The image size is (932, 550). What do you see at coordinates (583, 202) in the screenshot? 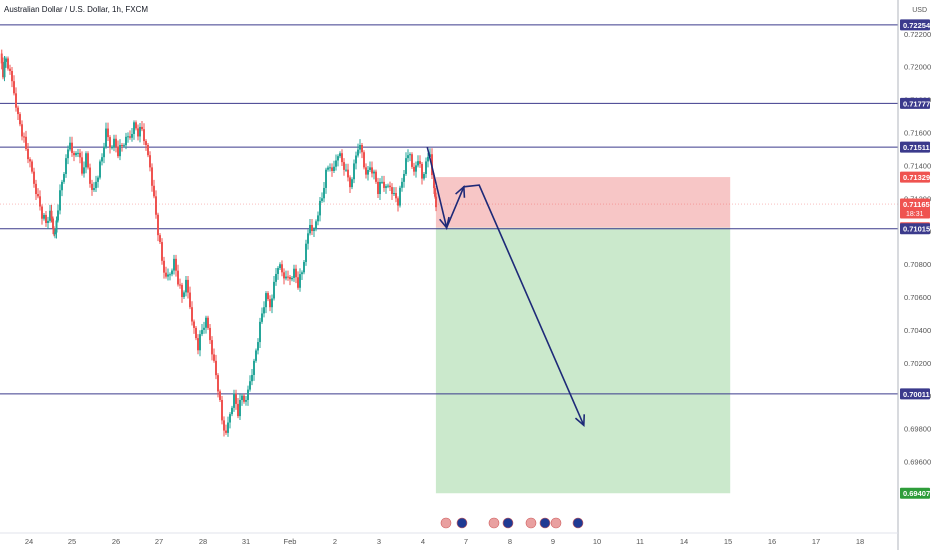
I see `stop-loss-zone` at bounding box center [583, 202].